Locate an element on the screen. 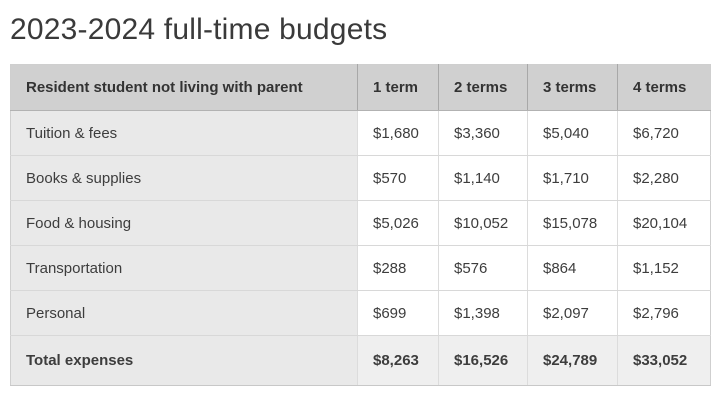 The width and height of the screenshot is (720, 412). total-cell-value: $16,526 is located at coordinates (483, 360).